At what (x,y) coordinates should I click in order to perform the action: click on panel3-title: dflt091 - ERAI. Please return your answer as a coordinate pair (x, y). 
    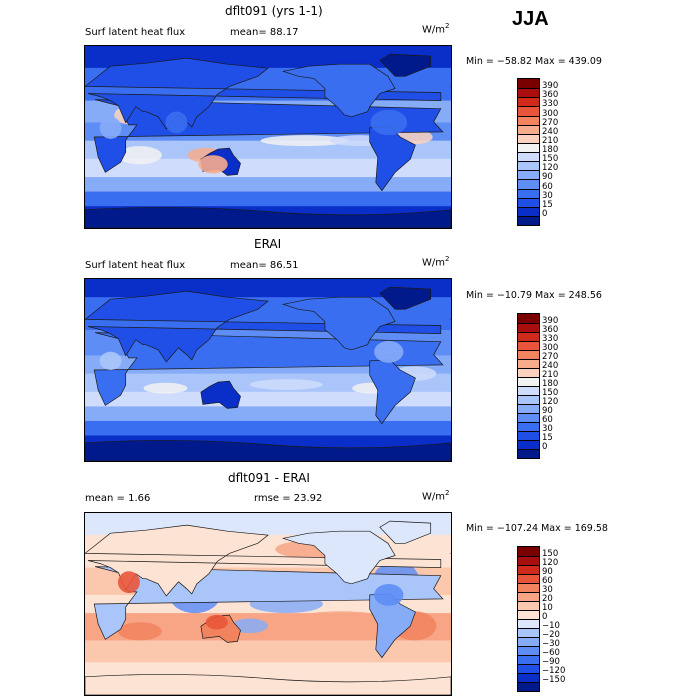
    Looking at the image, I should click on (269, 478).